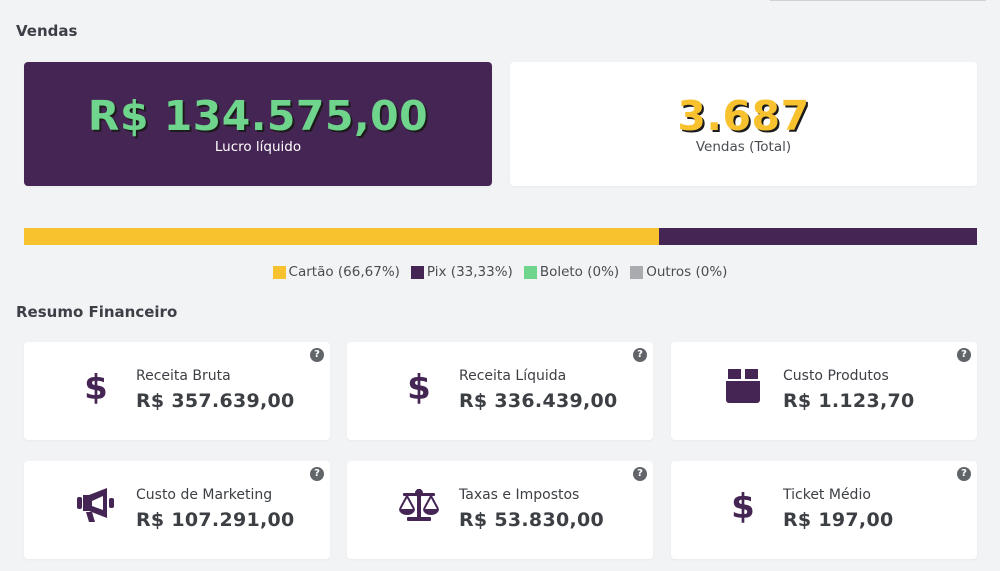 This screenshot has width=1000, height=571. Describe the element at coordinates (258, 147) in the screenshot. I see `kpi-net-profit-label: Lucro líquido` at that location.